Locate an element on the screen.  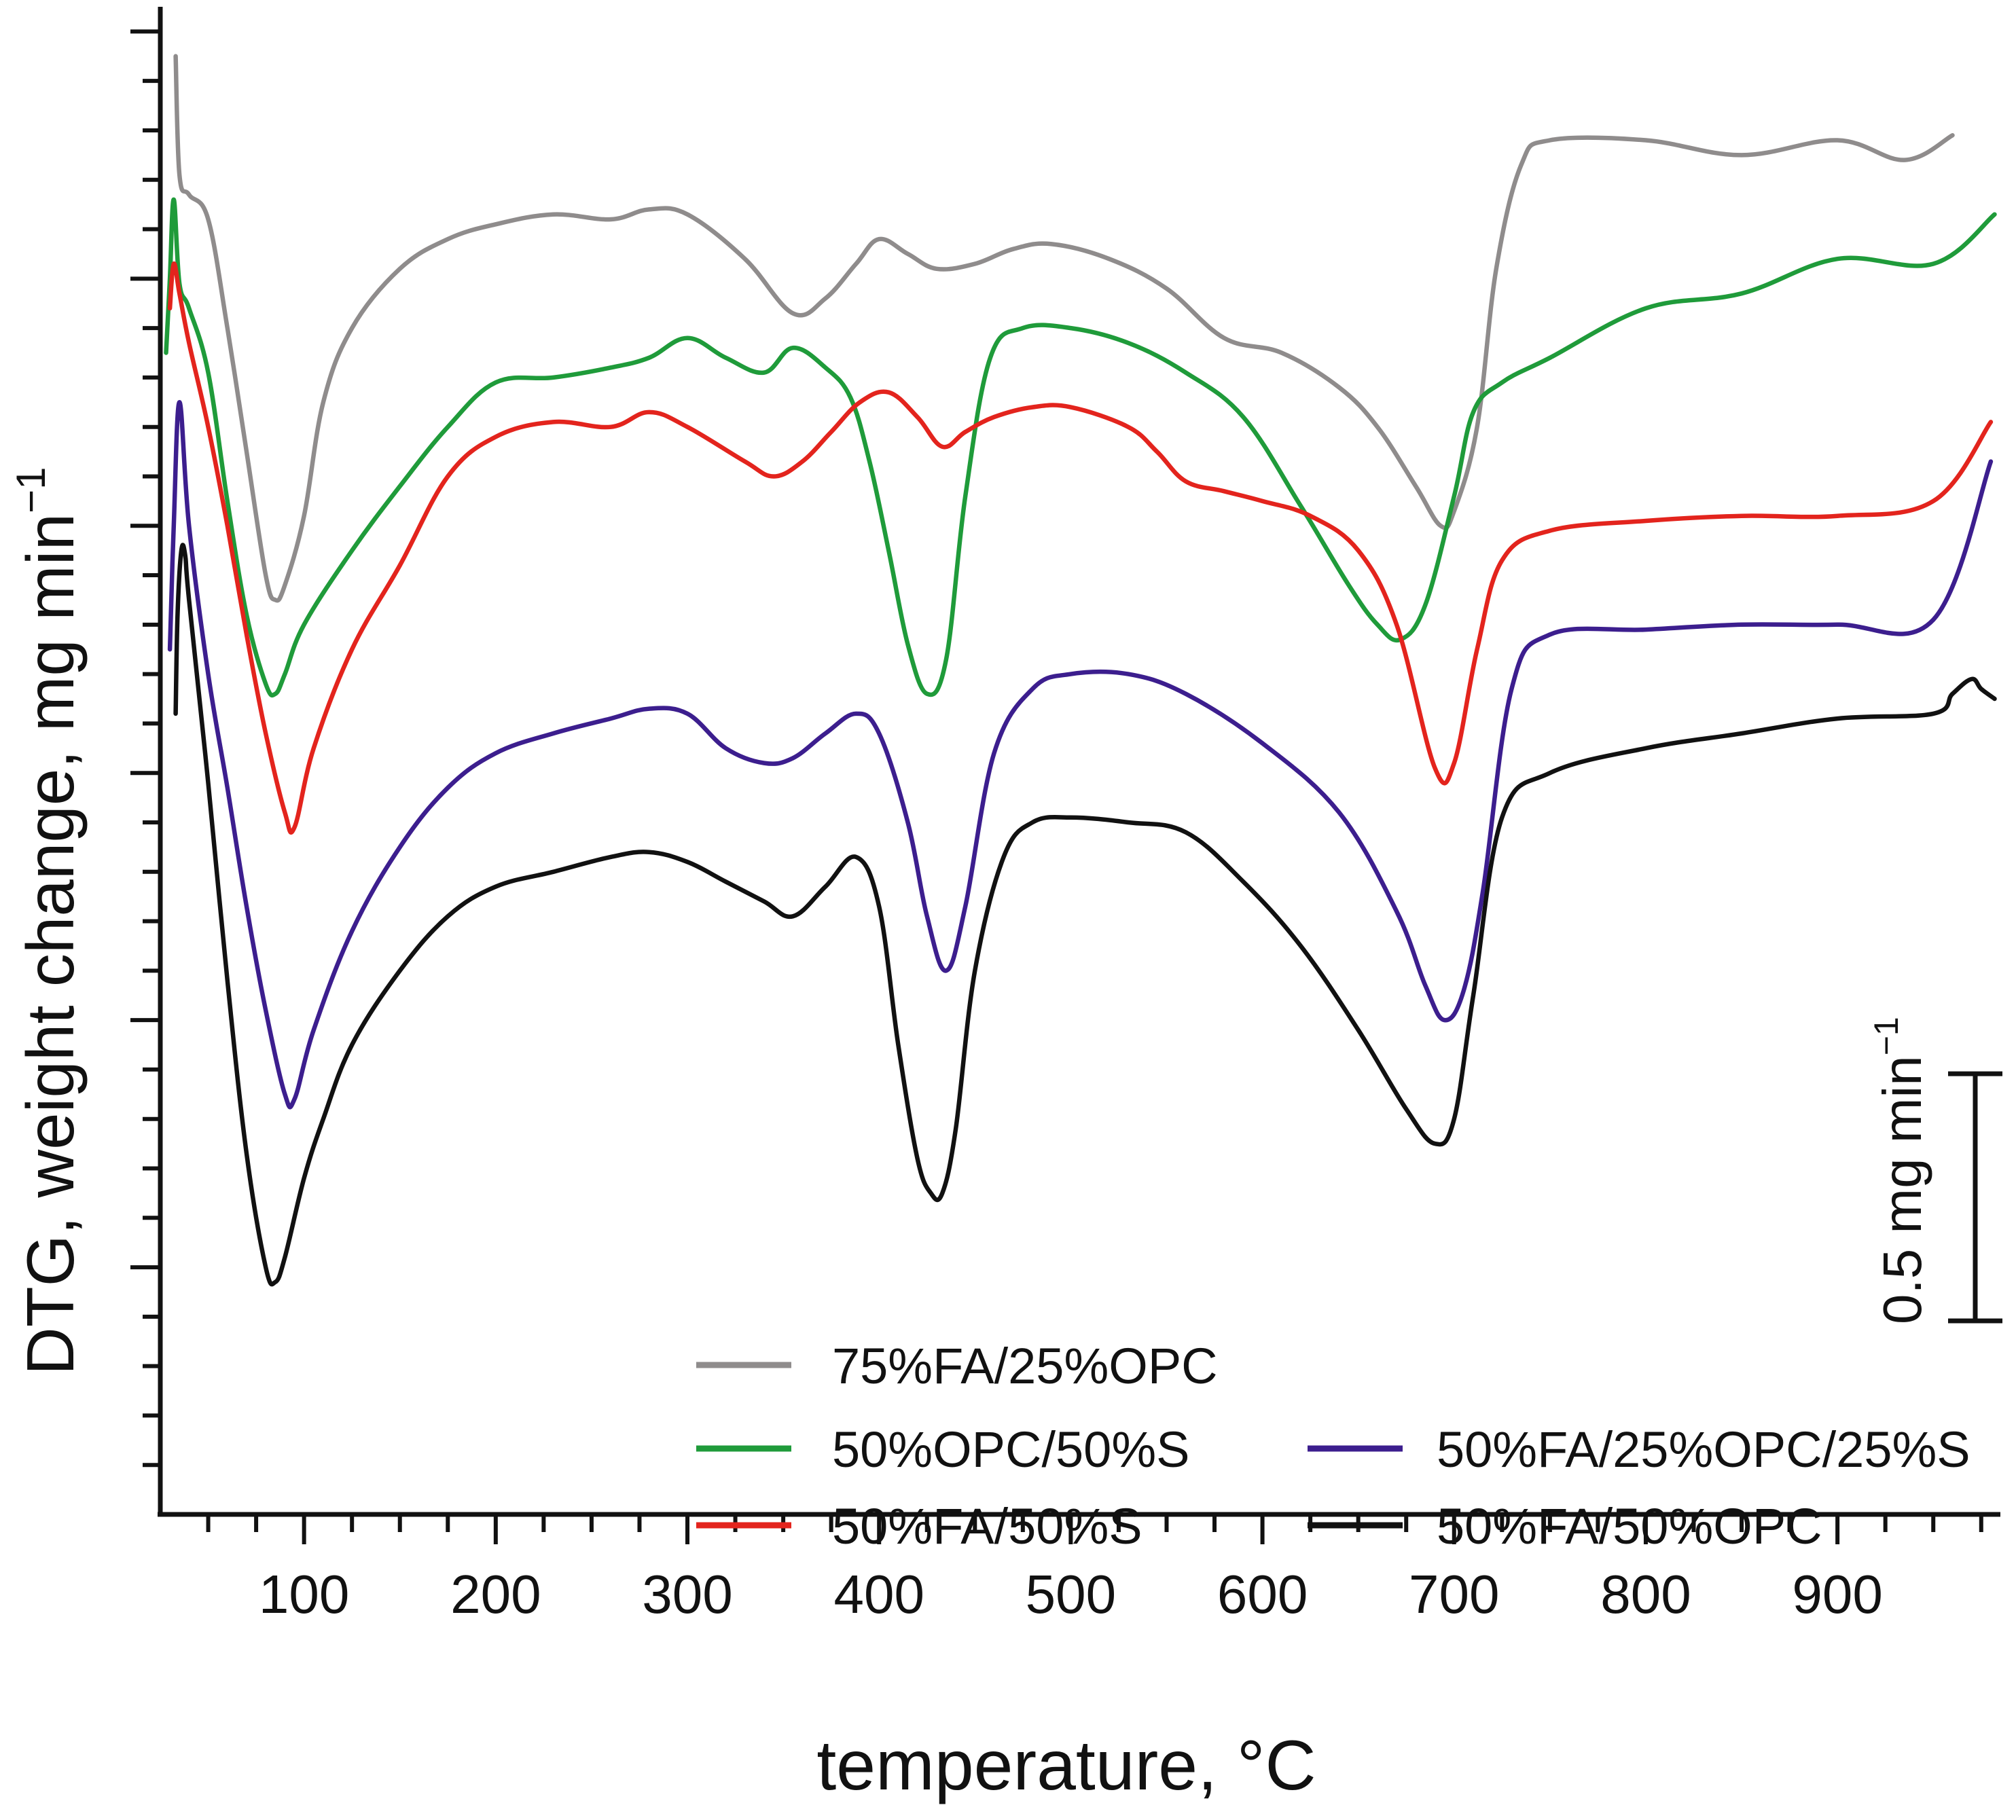
x-tick-label: 700 is located at coordinates (1454, 1594).